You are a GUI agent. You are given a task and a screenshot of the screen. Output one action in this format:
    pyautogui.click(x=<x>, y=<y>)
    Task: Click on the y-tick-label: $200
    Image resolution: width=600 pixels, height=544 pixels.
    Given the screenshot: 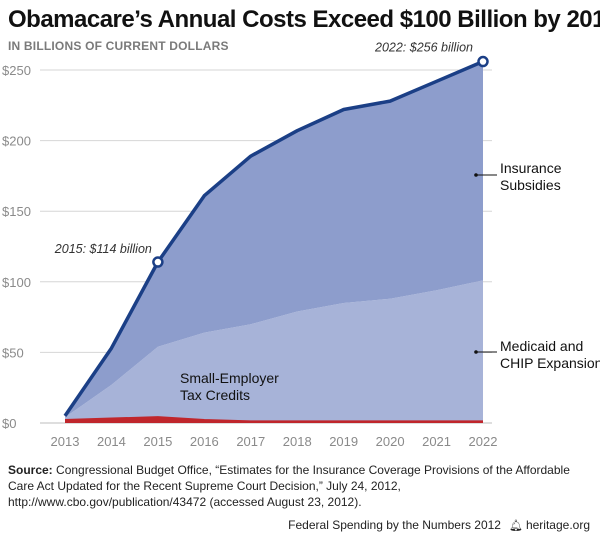 What is the action you would take?
    pyautogui.click(x=16, y=141)
    